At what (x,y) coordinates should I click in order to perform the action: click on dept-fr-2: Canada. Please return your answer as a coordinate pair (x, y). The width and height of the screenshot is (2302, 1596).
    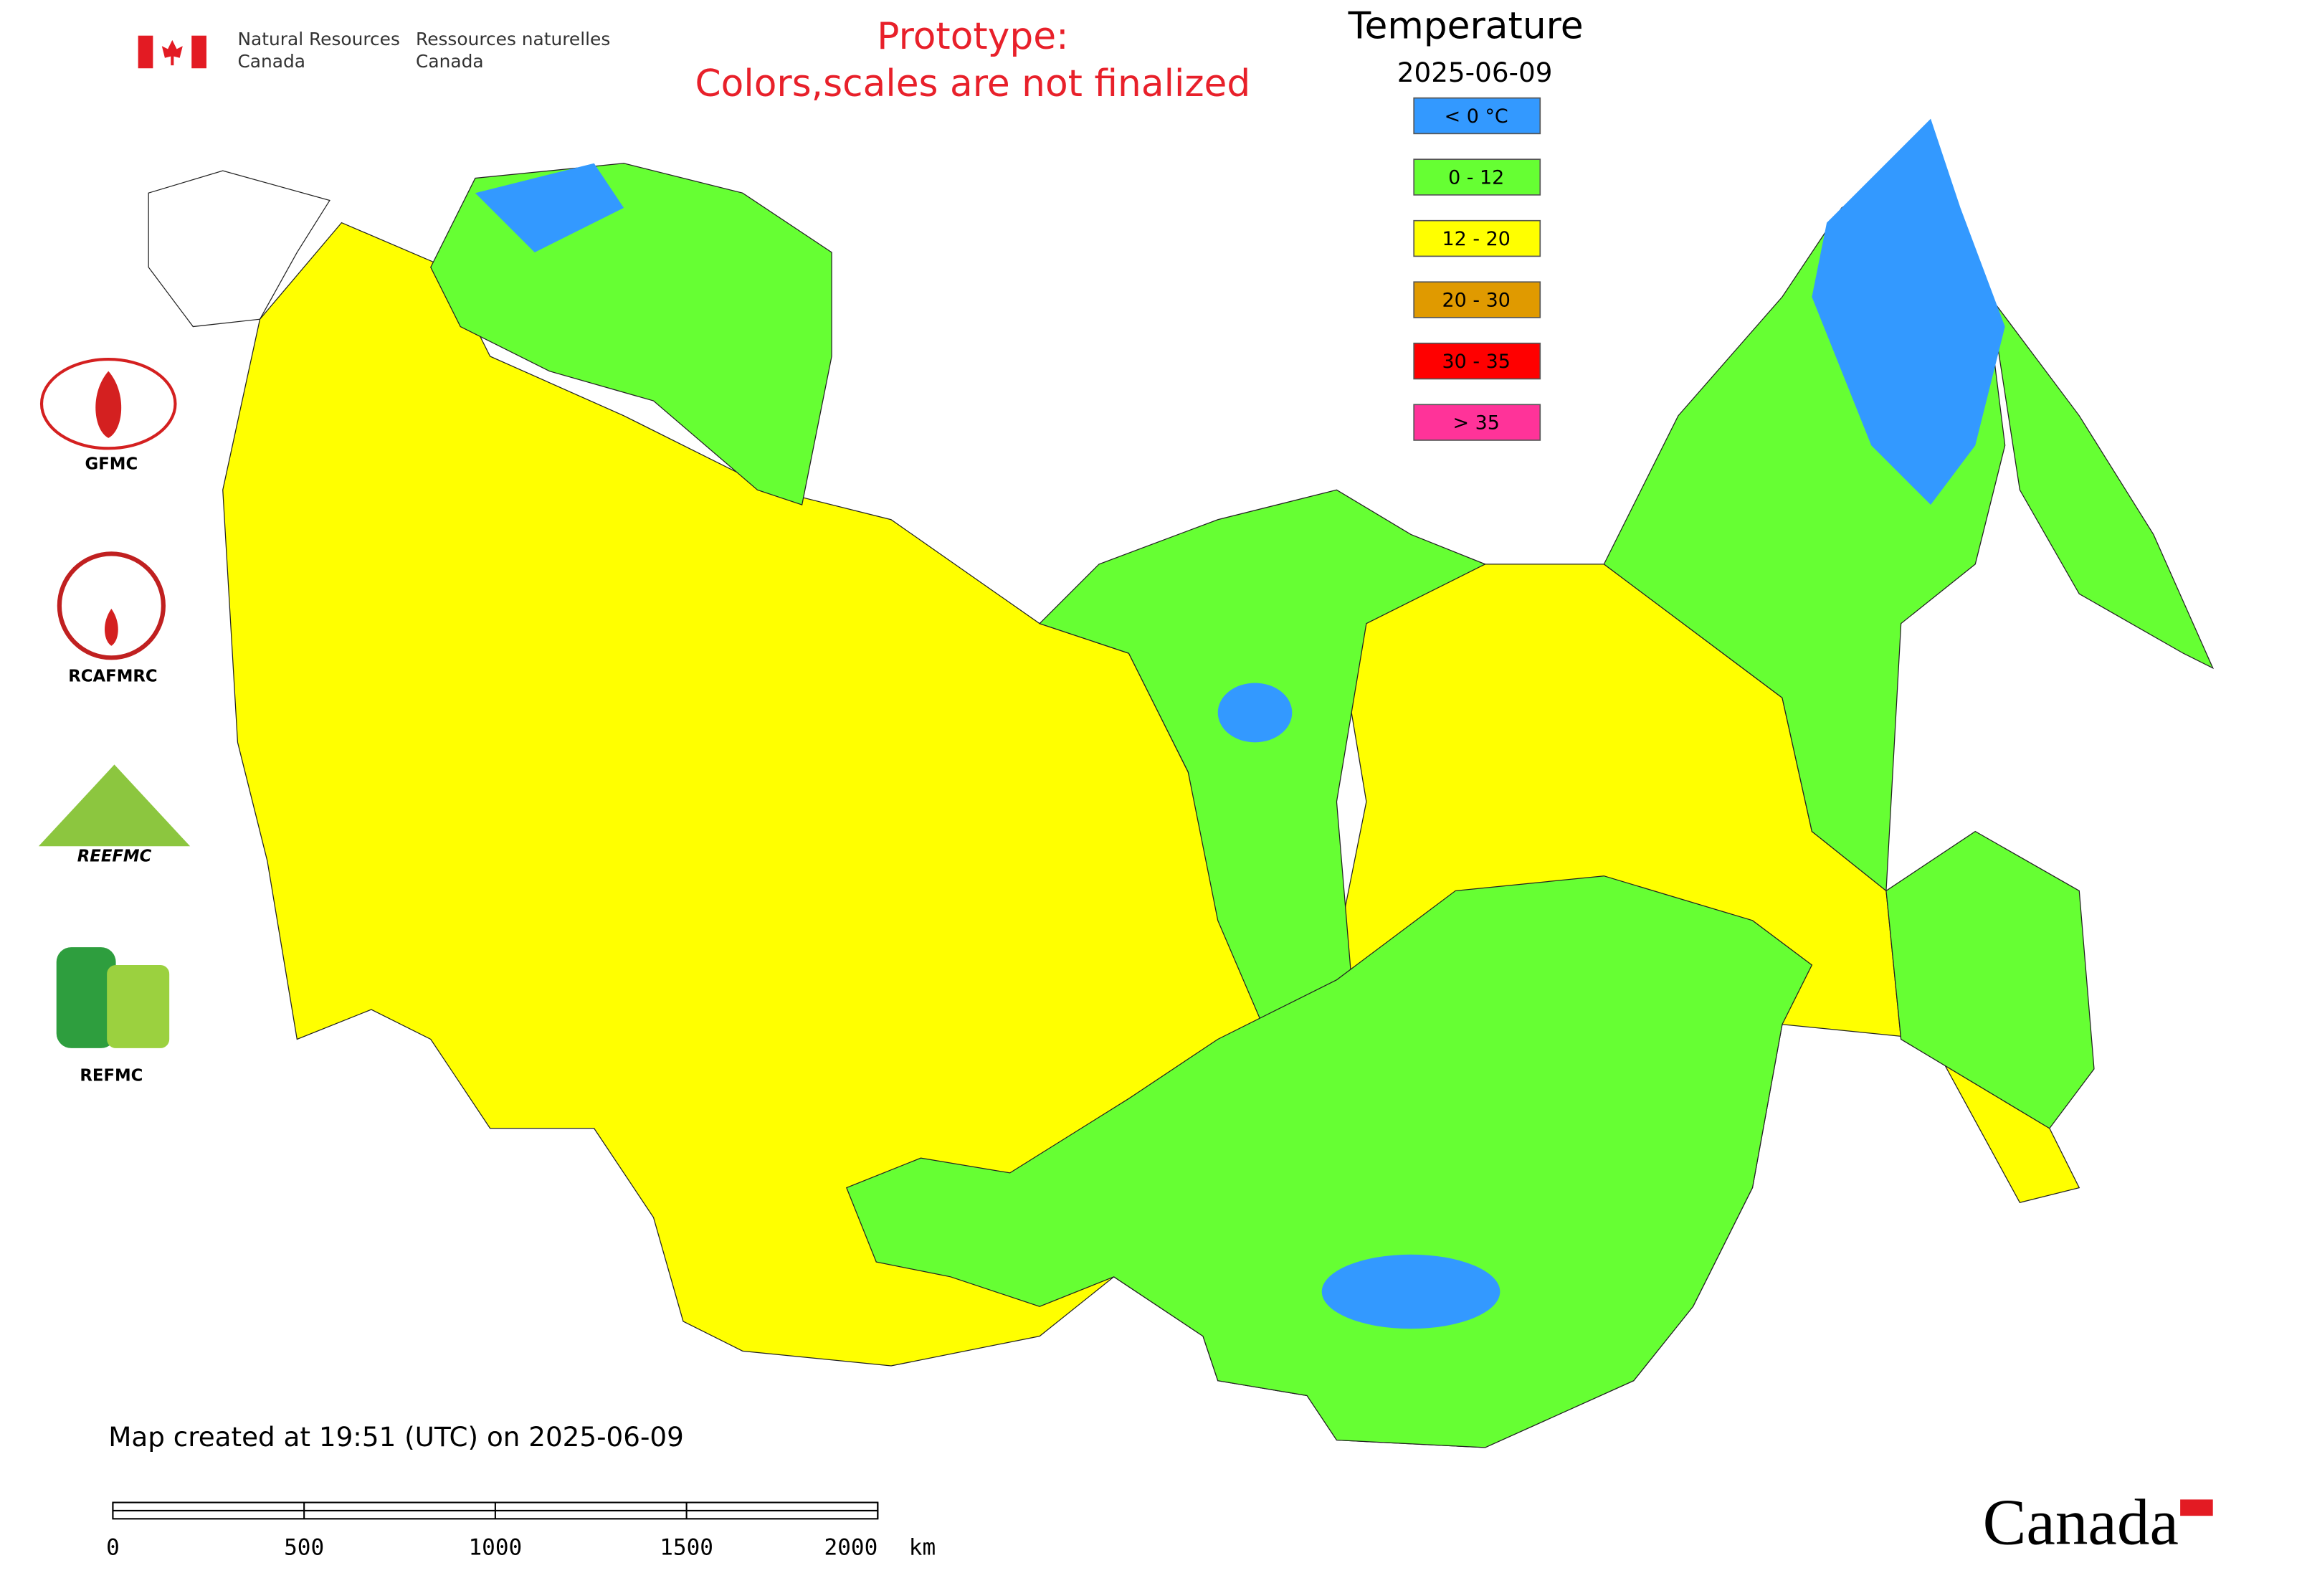
    Looking at the image, I should click on (450, 61).